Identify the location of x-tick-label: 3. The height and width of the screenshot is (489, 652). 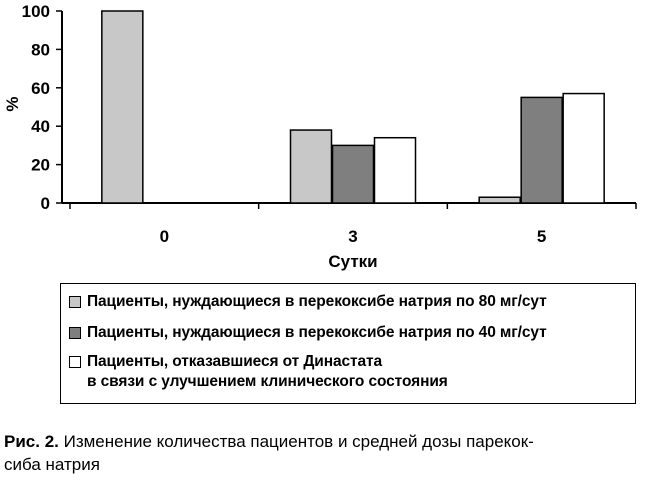
(352, 236).